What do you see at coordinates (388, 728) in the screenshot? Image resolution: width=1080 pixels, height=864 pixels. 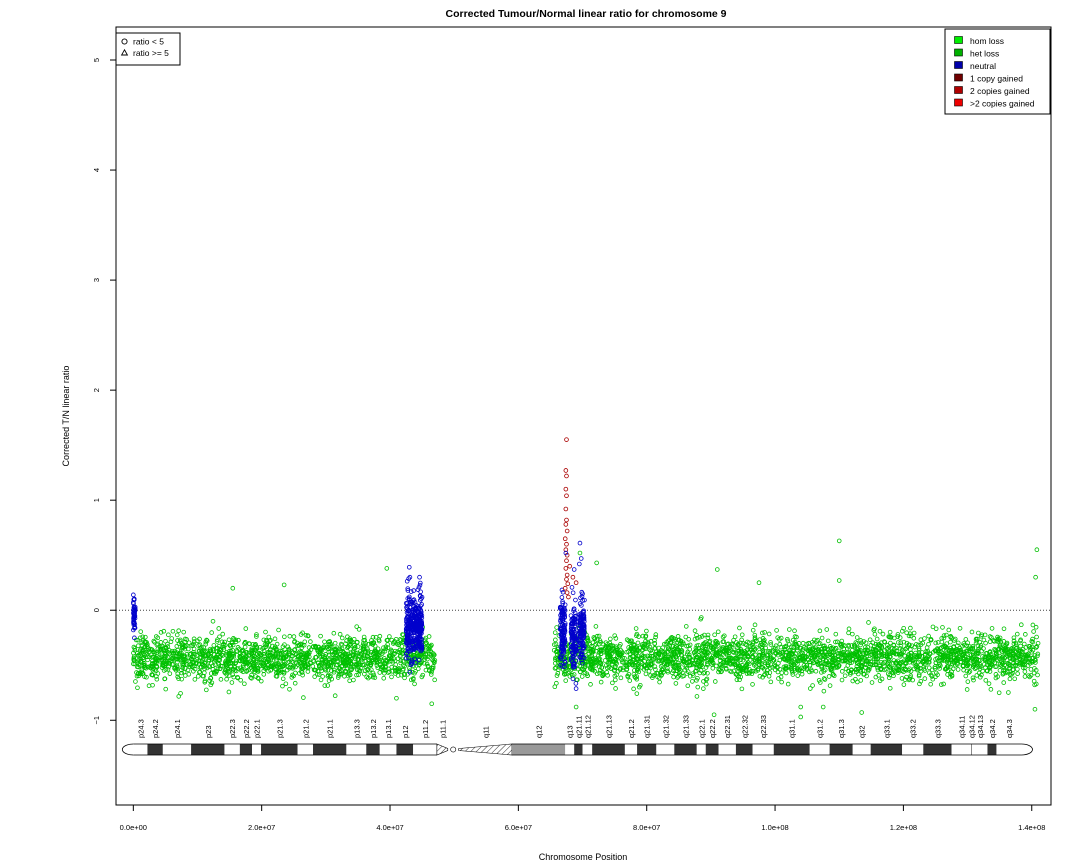 I see `ideogram-band-label: p13.1` at bounding box center [388, 728].